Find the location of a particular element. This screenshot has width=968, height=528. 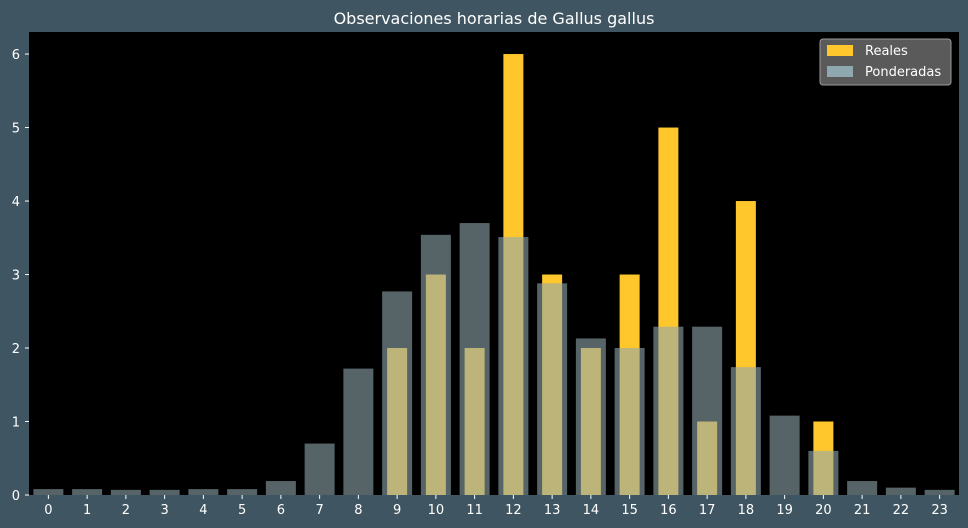

x-tick-label-1: 1 is located at coordinates (87, 510).